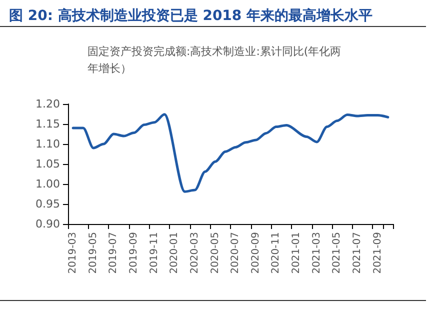  I want to click on x-tick-label: 2019-07, so click(114, 253).